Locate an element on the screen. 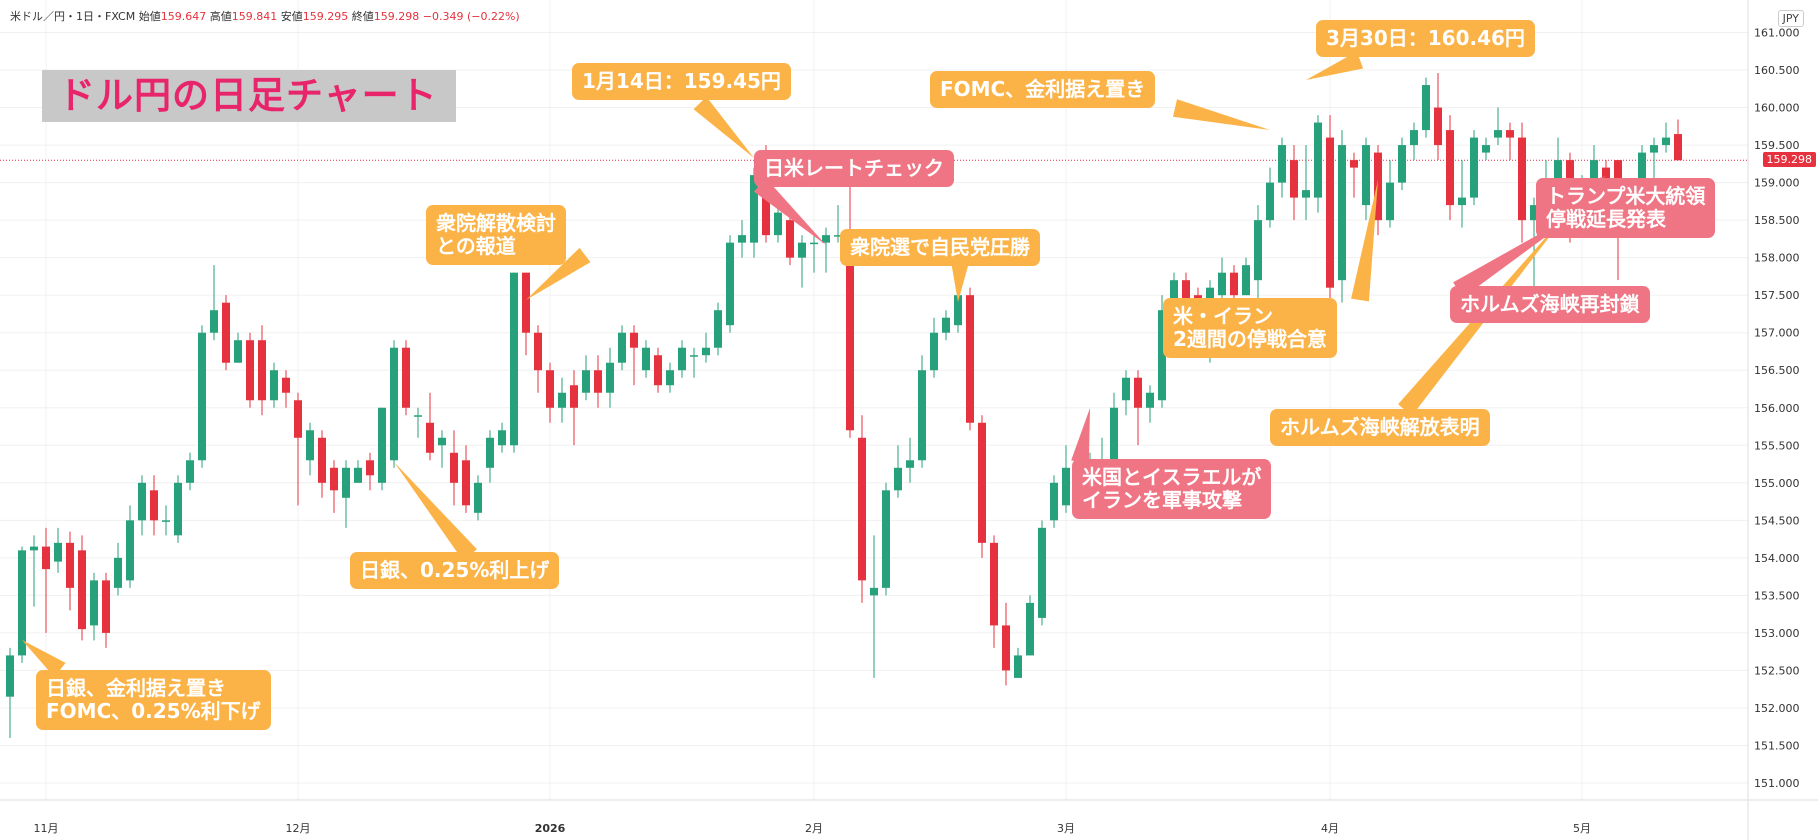  y-tick-label: 159.500 is located at coordinates (1777, 145).